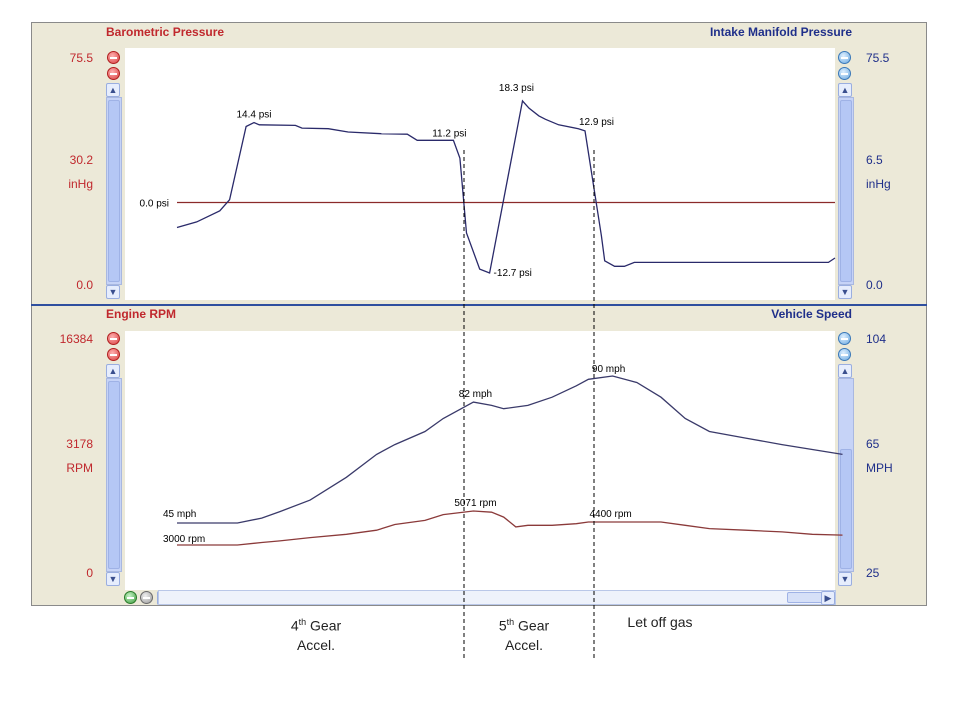 Image resolution: width=960 pixels, height=720 pixels. I want to click on bottom-right-scrollbar, so click(846, 475).